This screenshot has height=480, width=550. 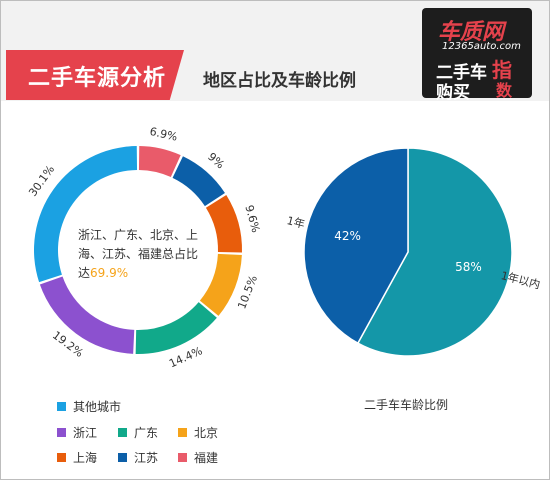 I want to click on legend-item: 其他城市, so click(x=89, y=406).